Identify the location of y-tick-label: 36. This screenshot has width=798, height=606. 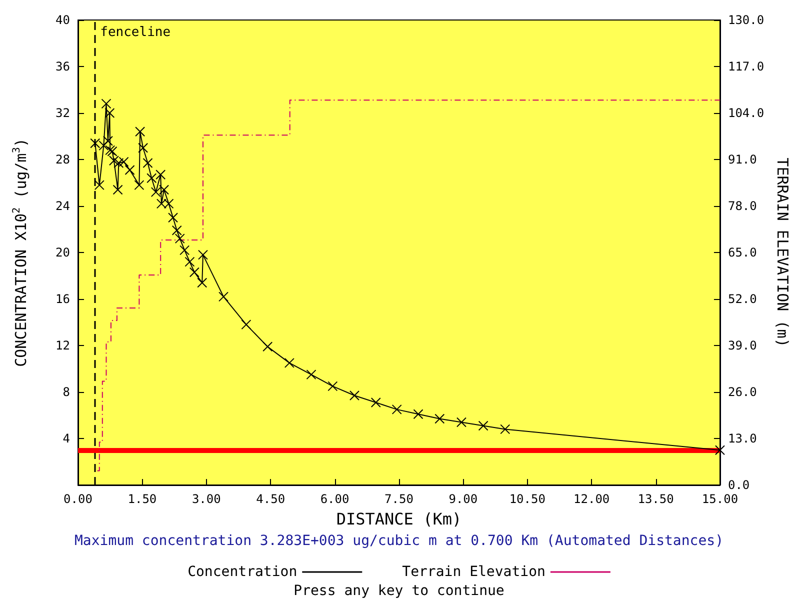
(63, 67).